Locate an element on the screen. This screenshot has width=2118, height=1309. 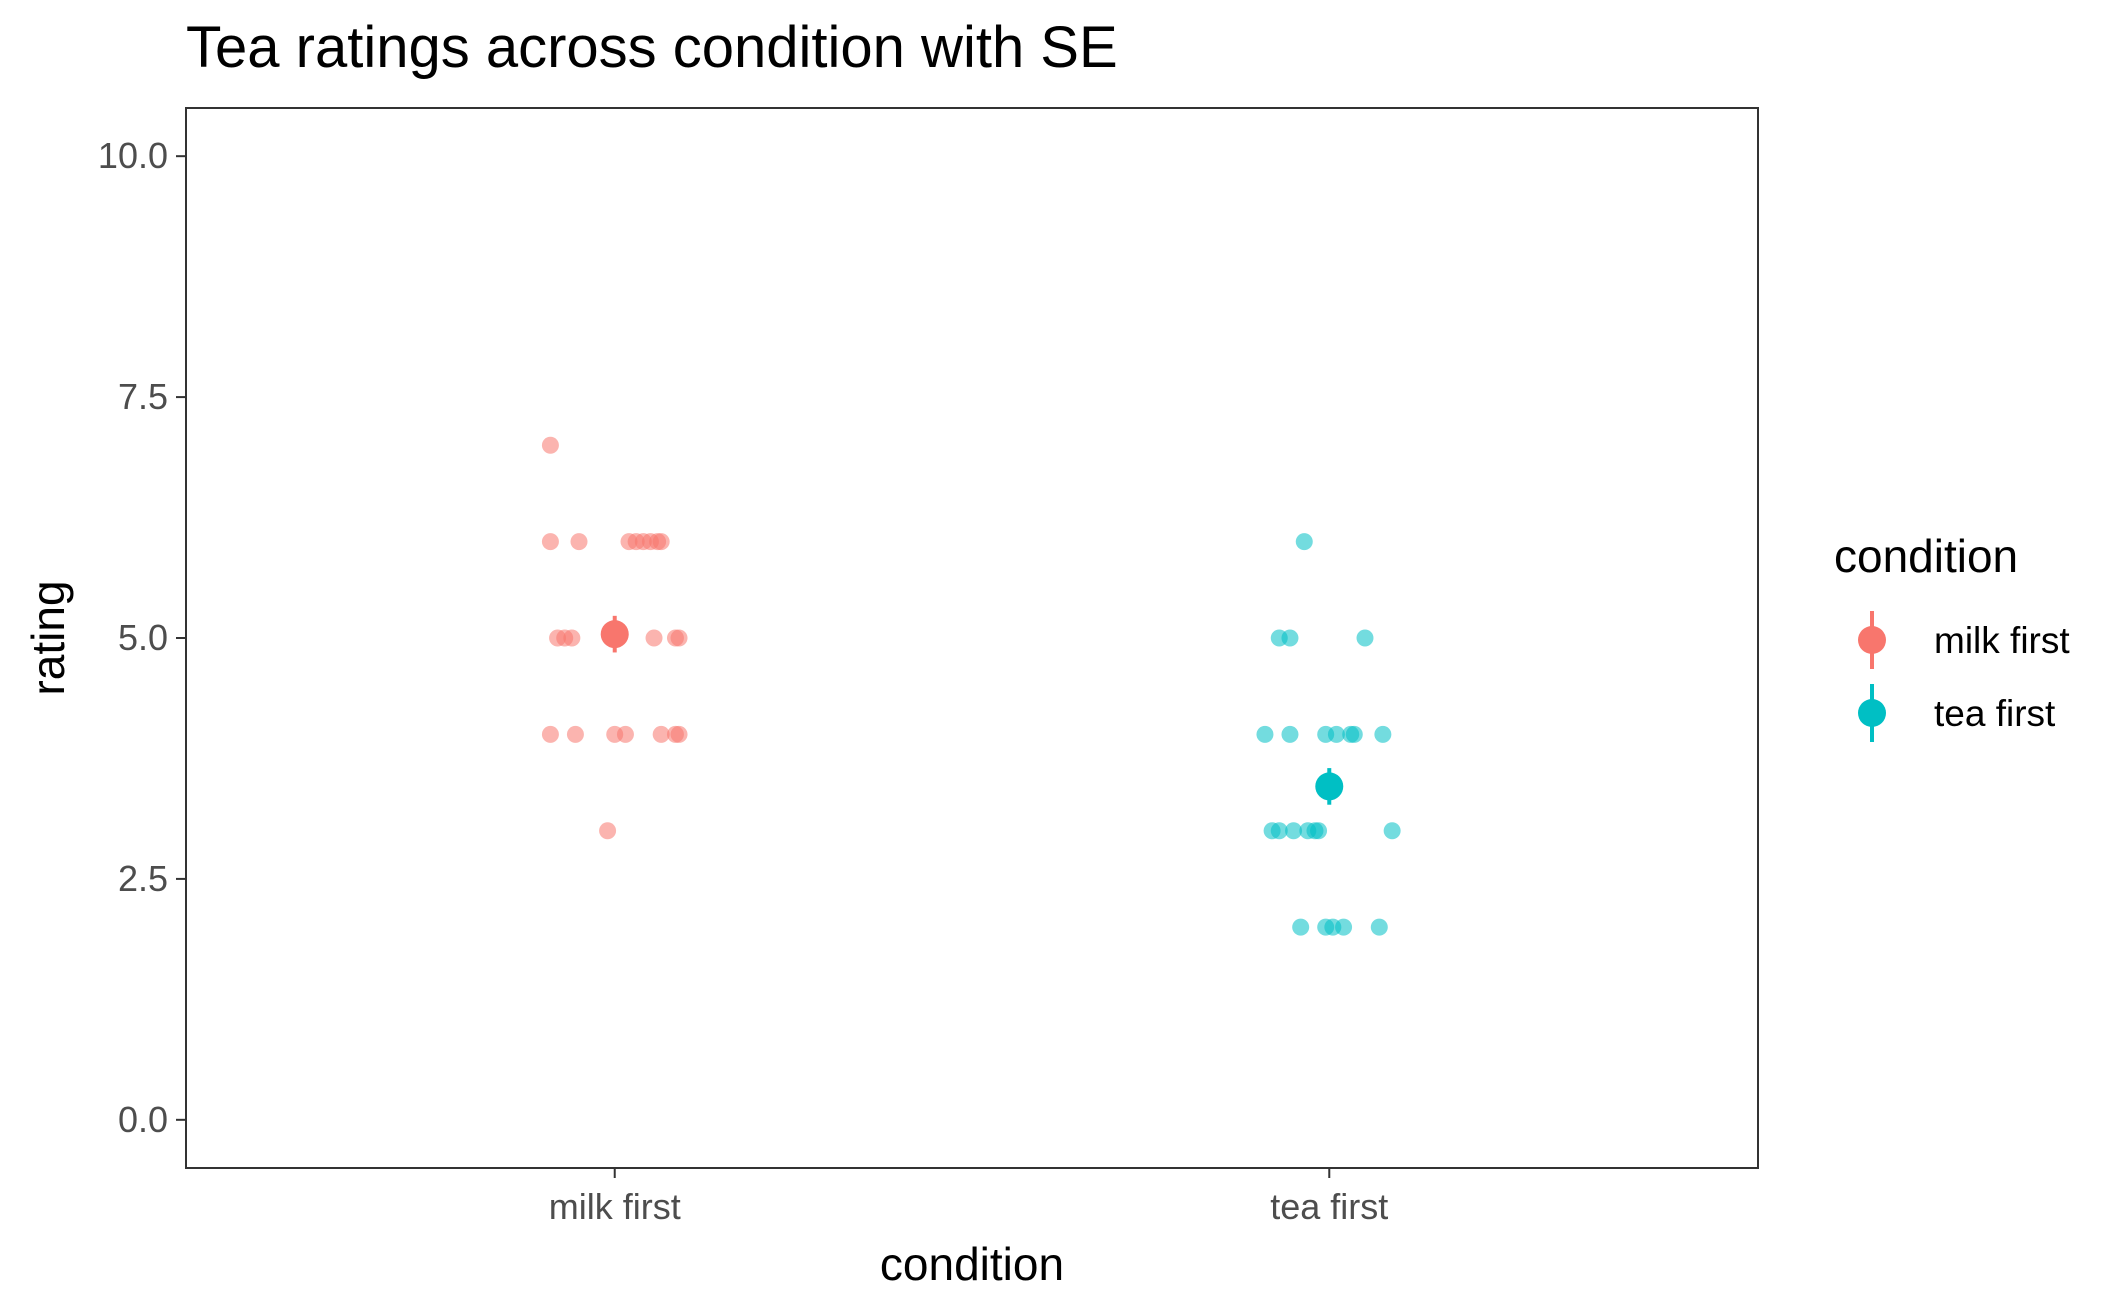
y-tick-label: 5.0 is located at coordinates (143, 637).